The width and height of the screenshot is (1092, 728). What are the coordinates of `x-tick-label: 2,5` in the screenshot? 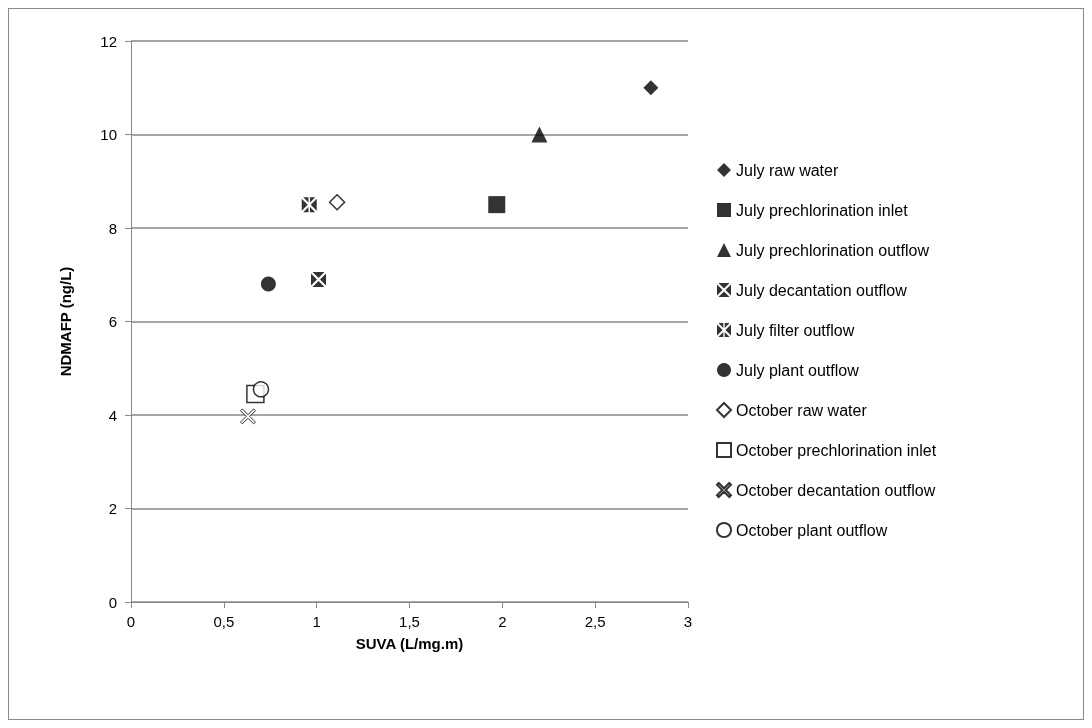 It's located at (595, 621).